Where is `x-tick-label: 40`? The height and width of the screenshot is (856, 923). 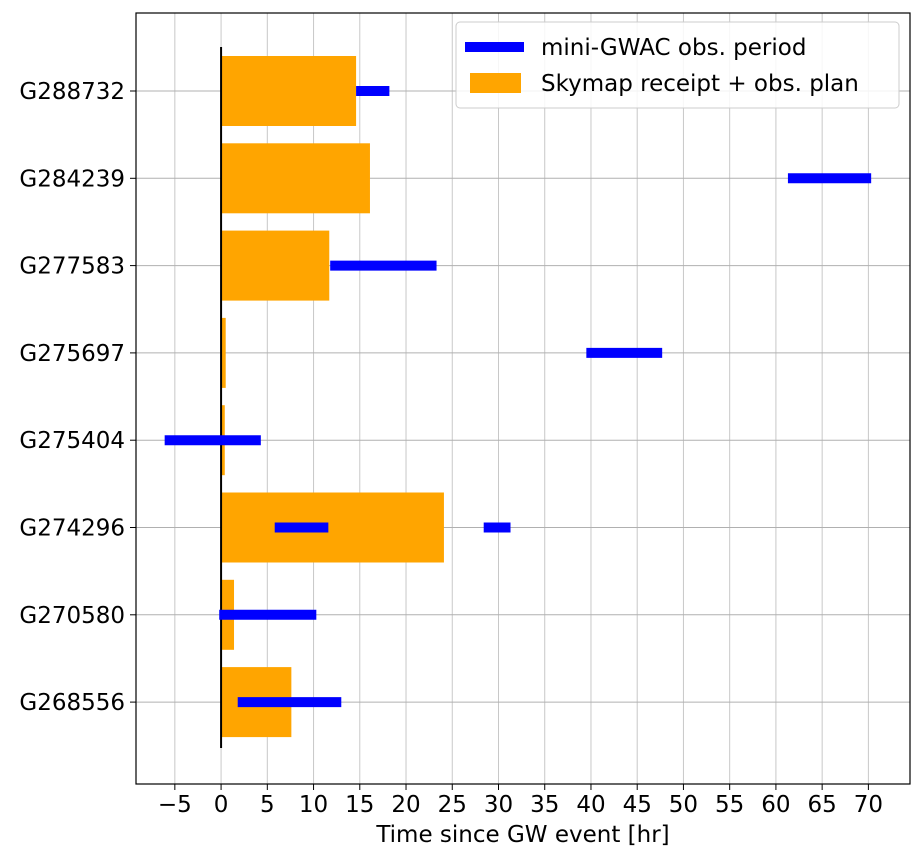
x-tick-label: 40 is located at coordinates (590, 805).